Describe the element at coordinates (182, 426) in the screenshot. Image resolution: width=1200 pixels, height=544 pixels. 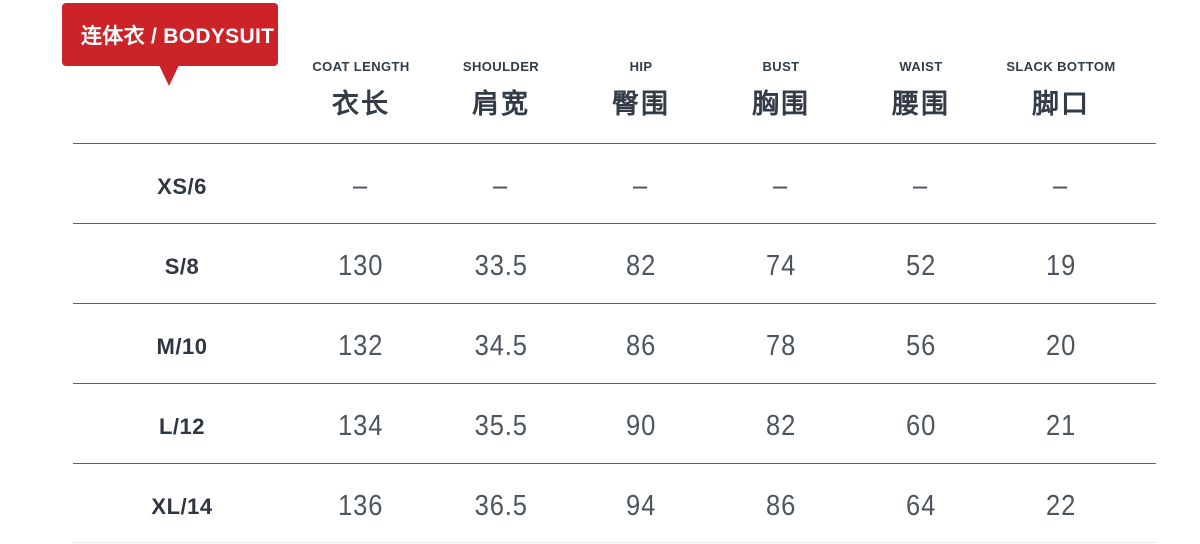
I see `size-label: L/12` at that location.